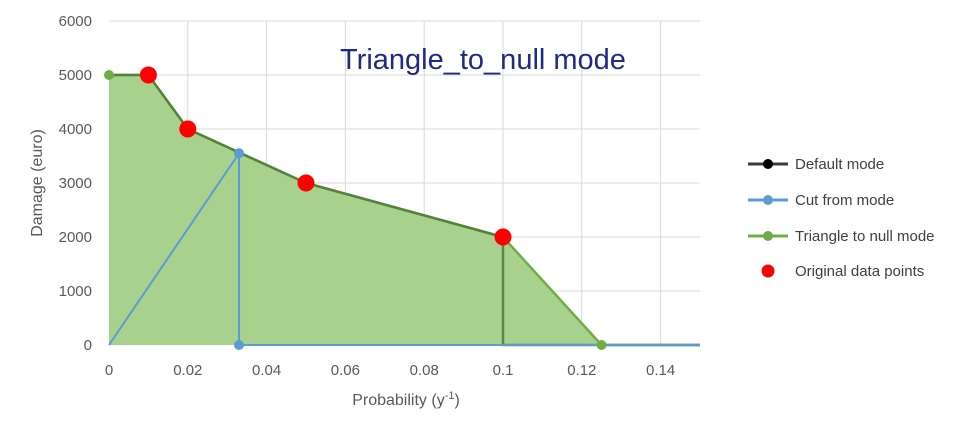  I want to click on x-tick-label: 0.14, so click(660, 370).